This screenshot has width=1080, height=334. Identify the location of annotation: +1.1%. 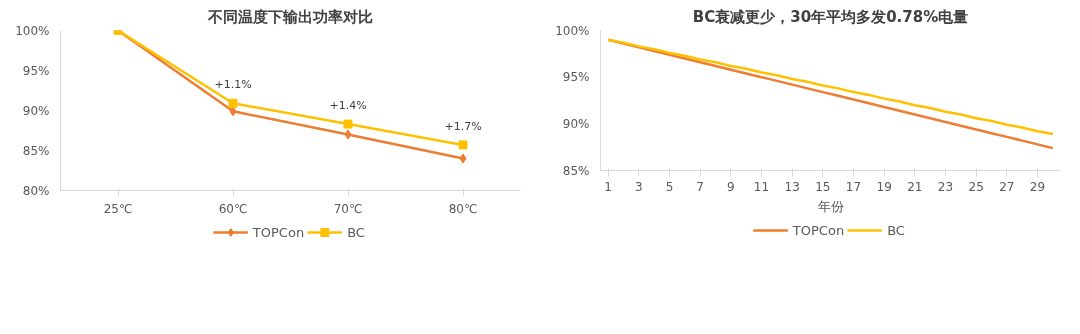
(233, 85).